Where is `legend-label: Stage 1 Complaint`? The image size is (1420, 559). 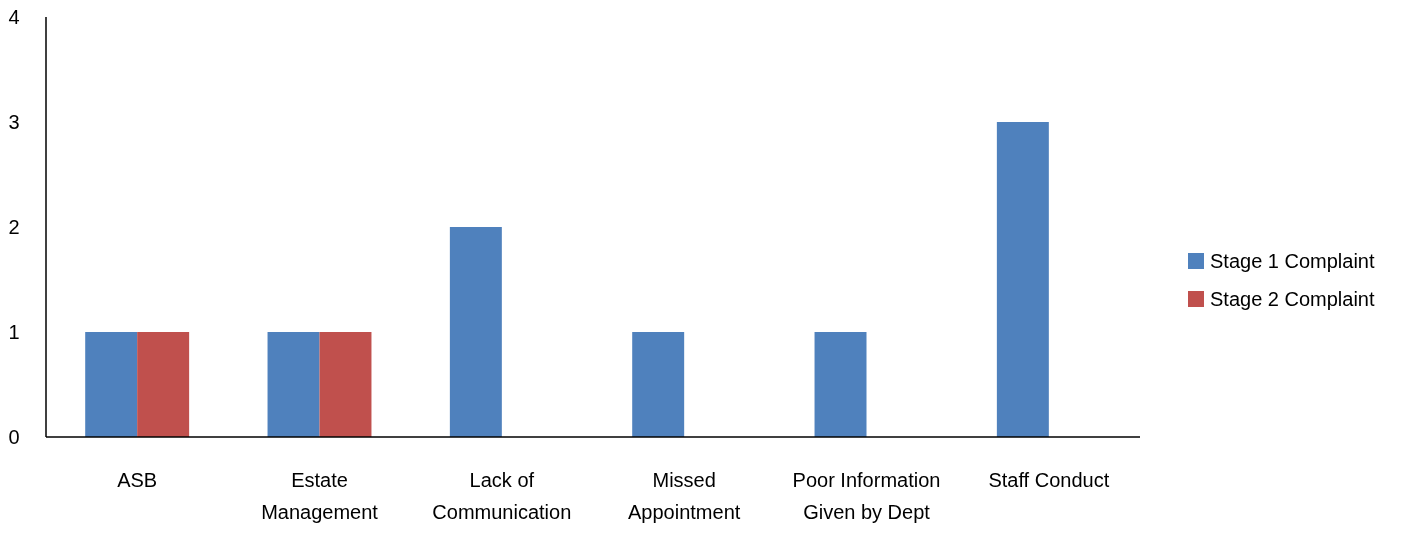
legend-label: Stage 1 Complaint is located at coordinates (1292, 261).